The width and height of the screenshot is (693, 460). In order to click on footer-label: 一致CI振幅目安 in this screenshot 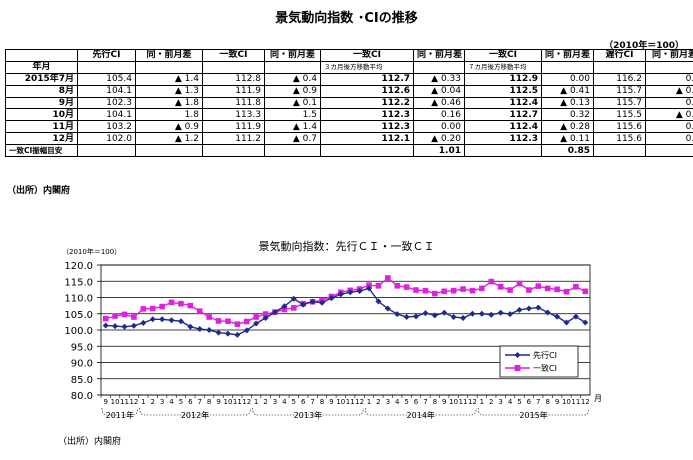, I will do `click(41, 151)`.